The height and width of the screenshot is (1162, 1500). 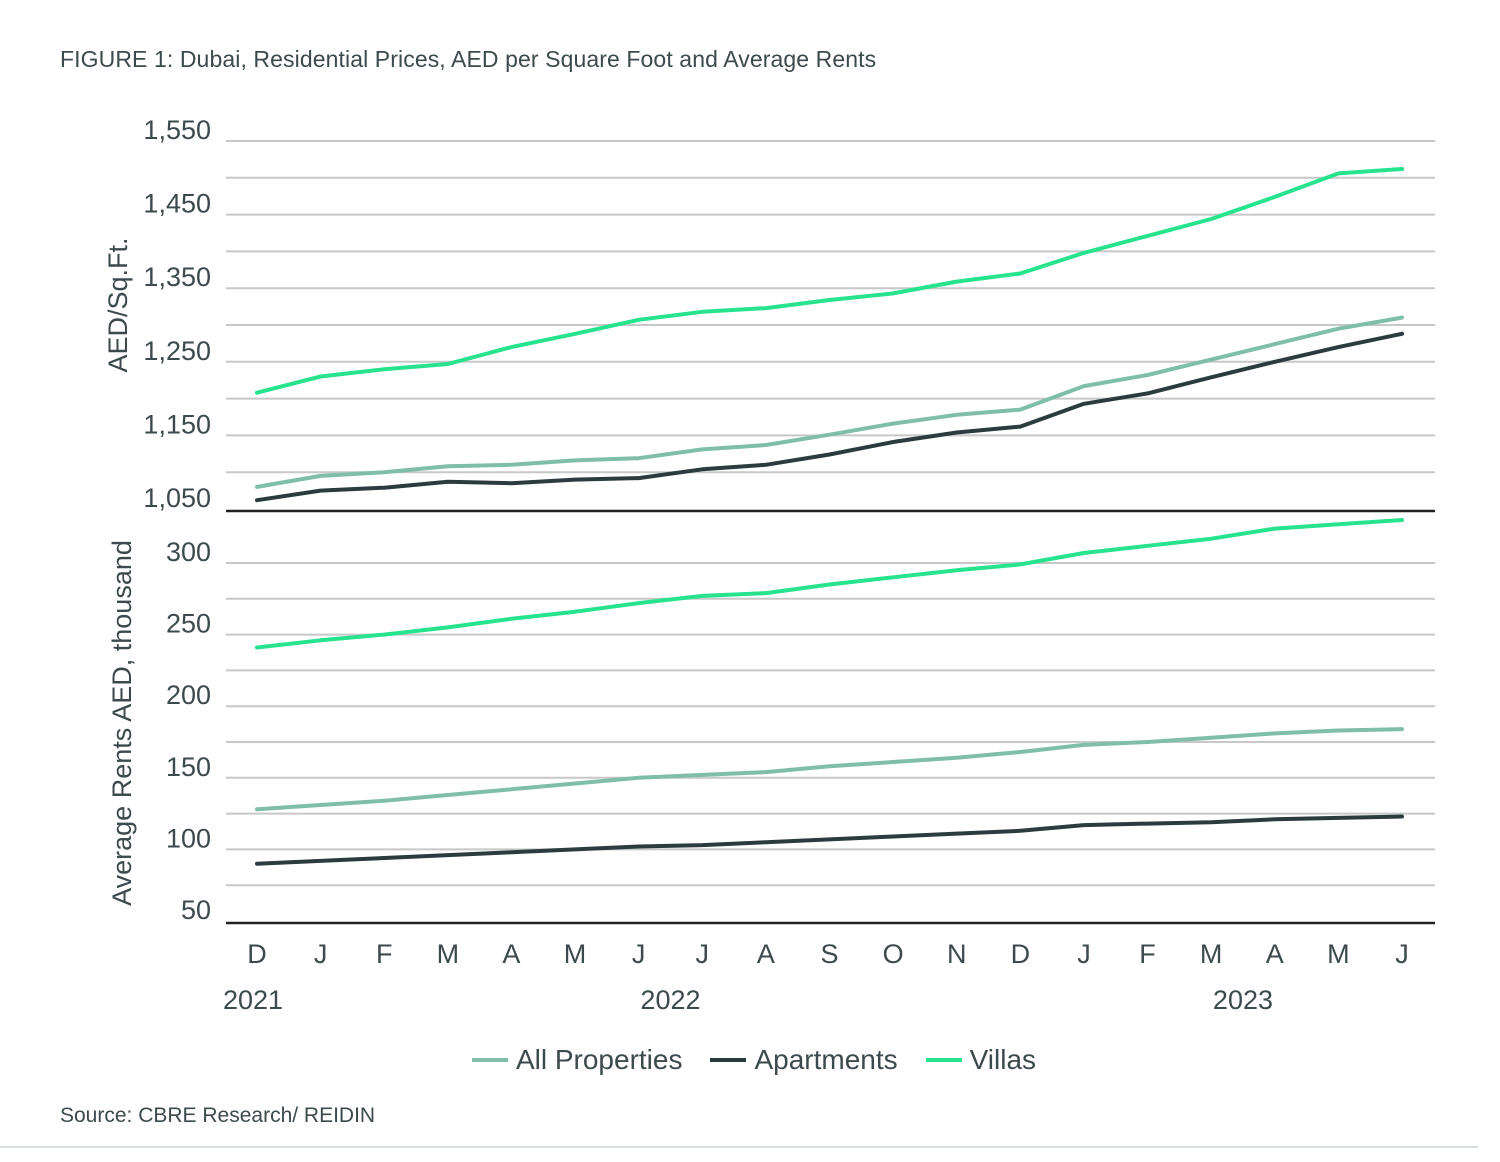 What do you see at coordinates (670, 1000) in the screenshot?
I see `year-label: 2022` at bounding box center [670, 1000].